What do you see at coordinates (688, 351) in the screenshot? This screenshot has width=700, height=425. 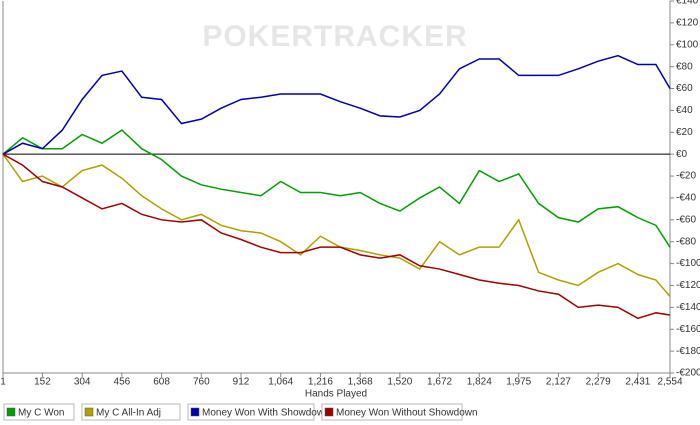 I see `y-tick-label: -€180` at bounding box center [688, 351].